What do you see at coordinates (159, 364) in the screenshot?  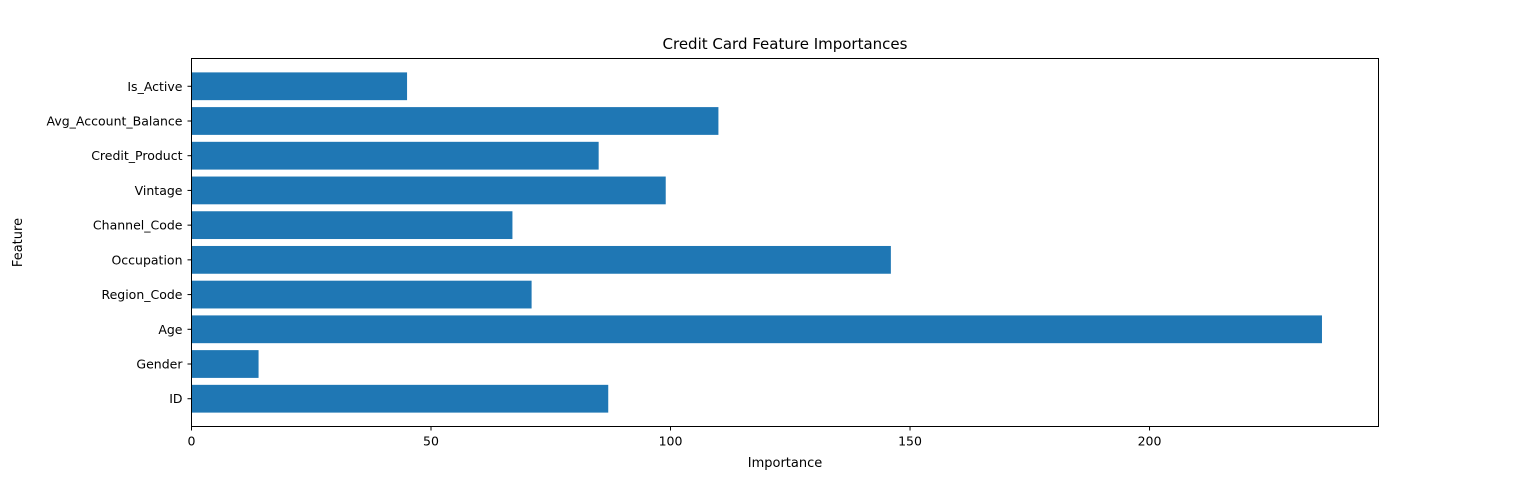 I see `y-tick-label: Gender` at bounding box center [159, 364].